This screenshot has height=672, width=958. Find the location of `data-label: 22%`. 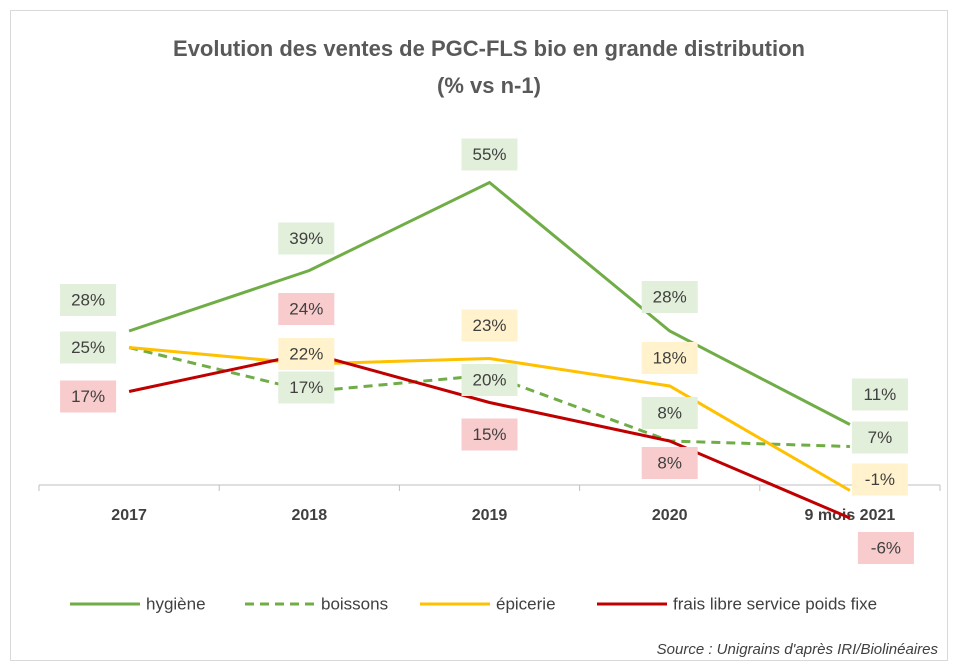

data-label: 22% is located at coordinates (306, 353).